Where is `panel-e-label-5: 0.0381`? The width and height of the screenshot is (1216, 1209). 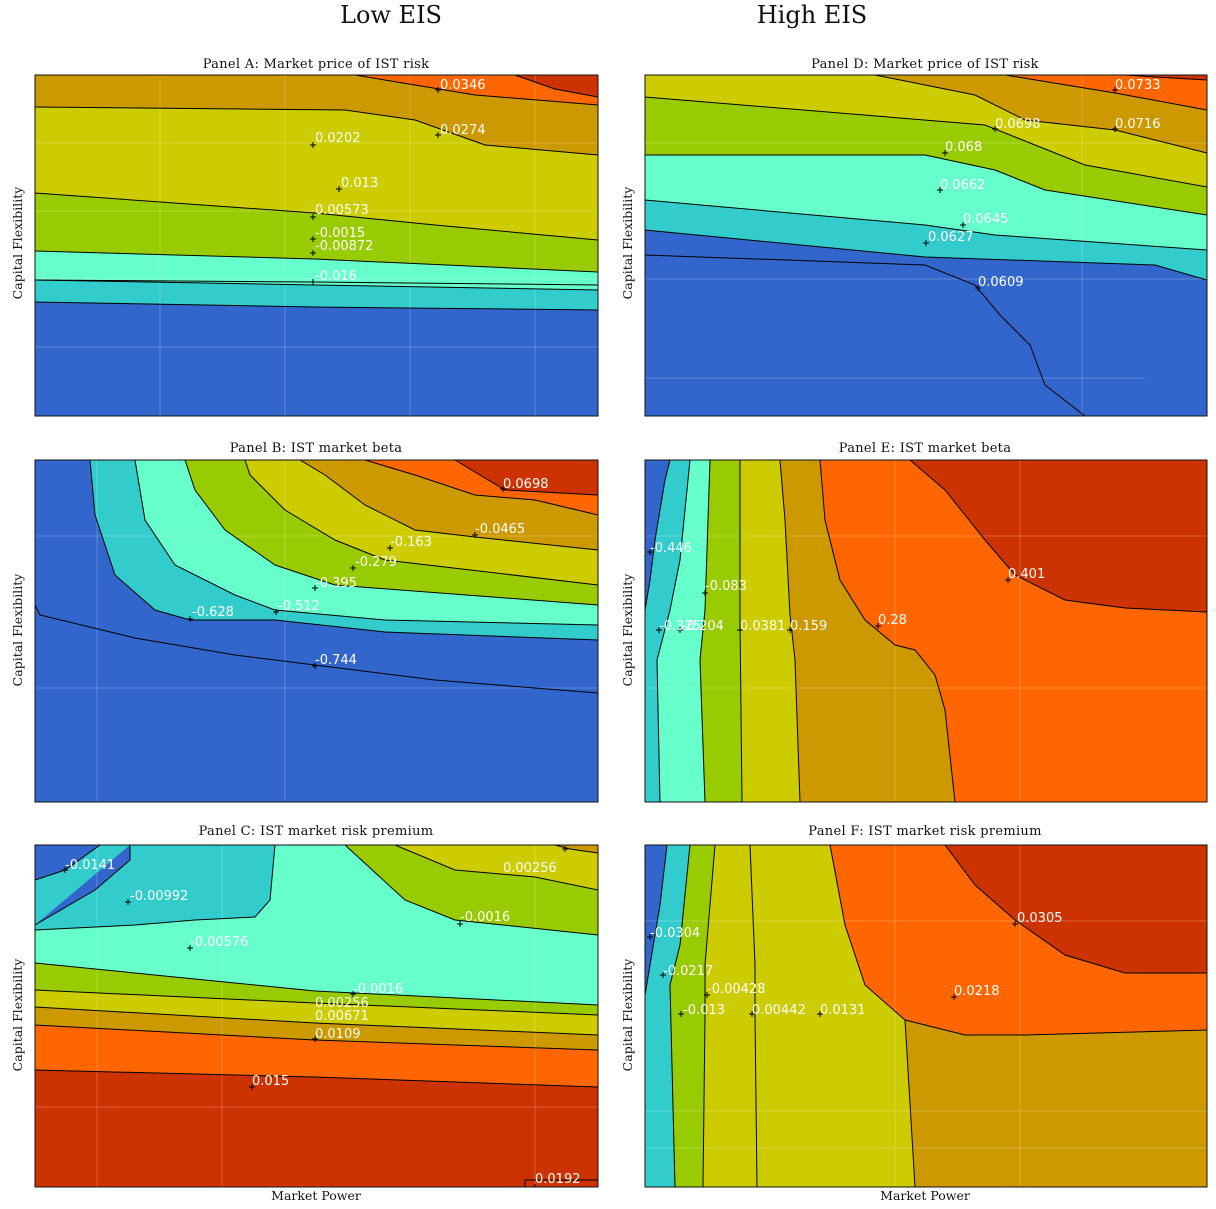 panel-e-label-5: 0.0381 is located at coordinates (763, 626).